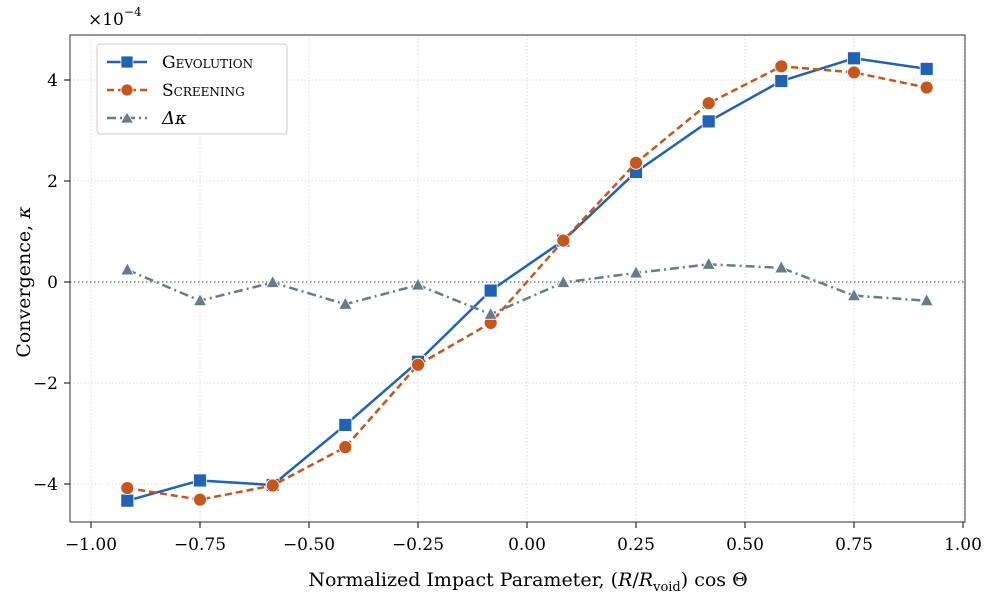 The image size is (997, 610). What do you see at coordinates (207, 63) in the screenshot?
I see `legend-label-gevolution: Gevolution` at bounding box center [207, 63].